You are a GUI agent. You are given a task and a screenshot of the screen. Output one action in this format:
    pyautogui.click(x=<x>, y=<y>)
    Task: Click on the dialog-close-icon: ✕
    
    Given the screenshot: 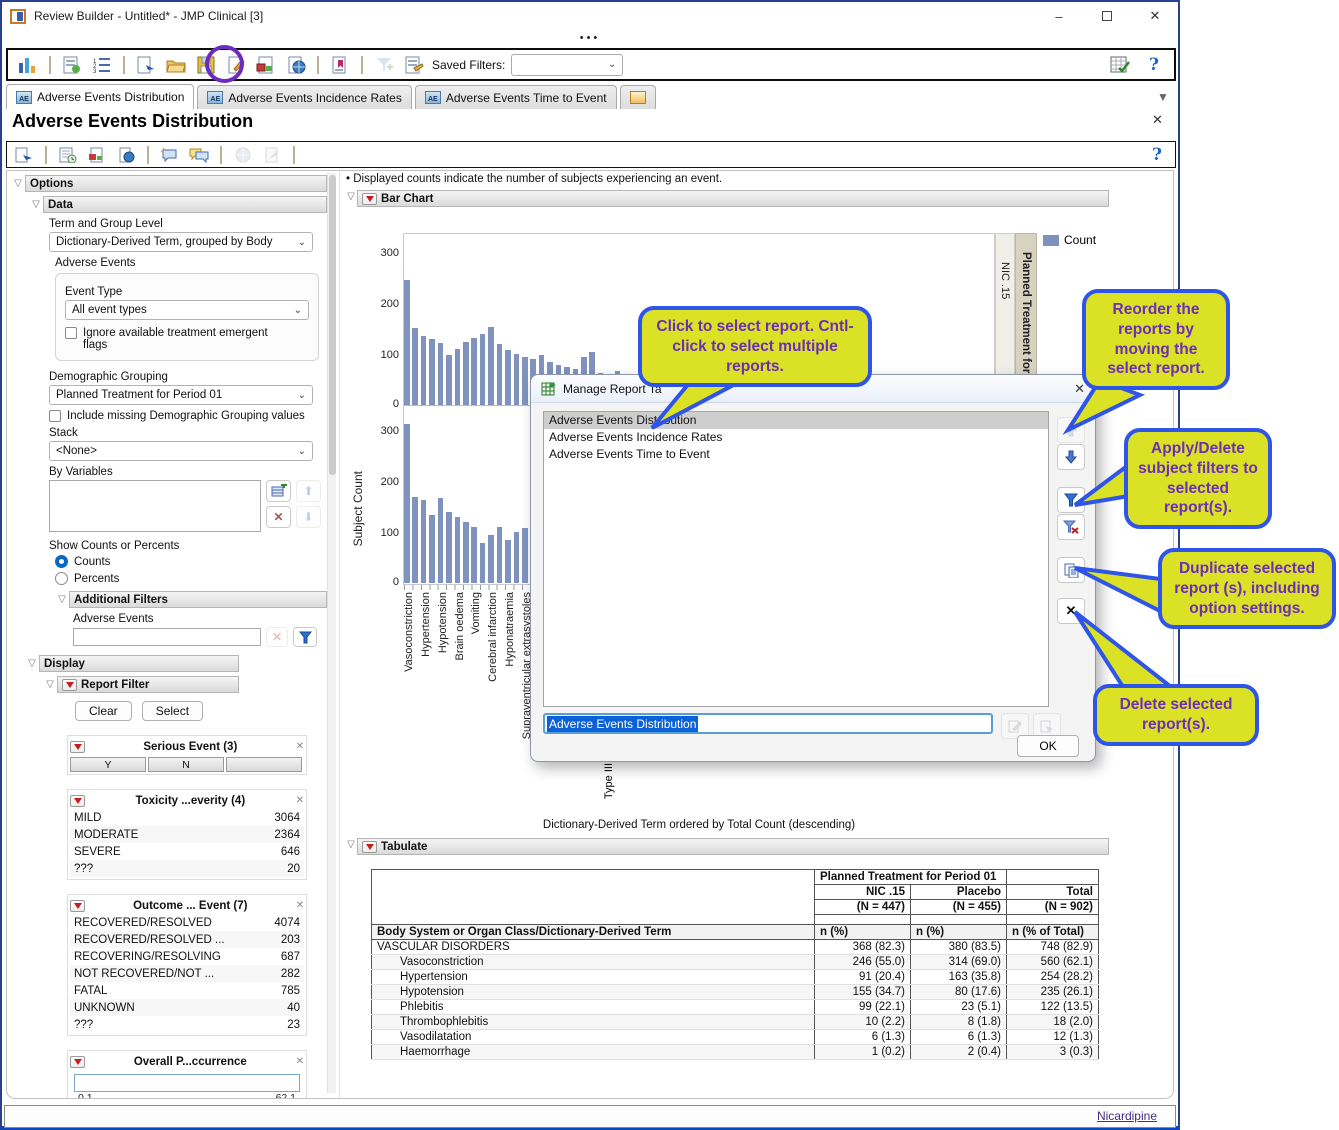 What is the action you would take?
    pyautogui.click(x=1079, y=388)
    